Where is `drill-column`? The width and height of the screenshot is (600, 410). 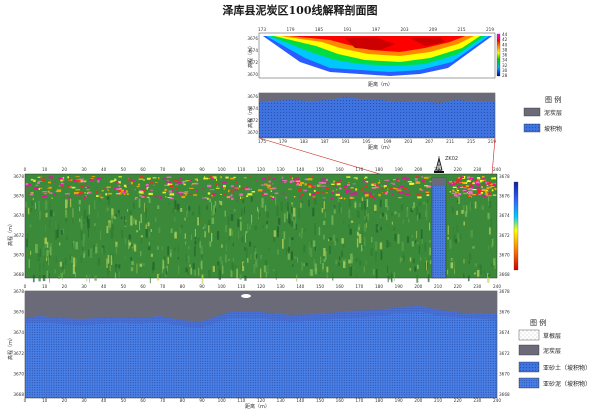 drill-column is located at coordinates (439, 228).